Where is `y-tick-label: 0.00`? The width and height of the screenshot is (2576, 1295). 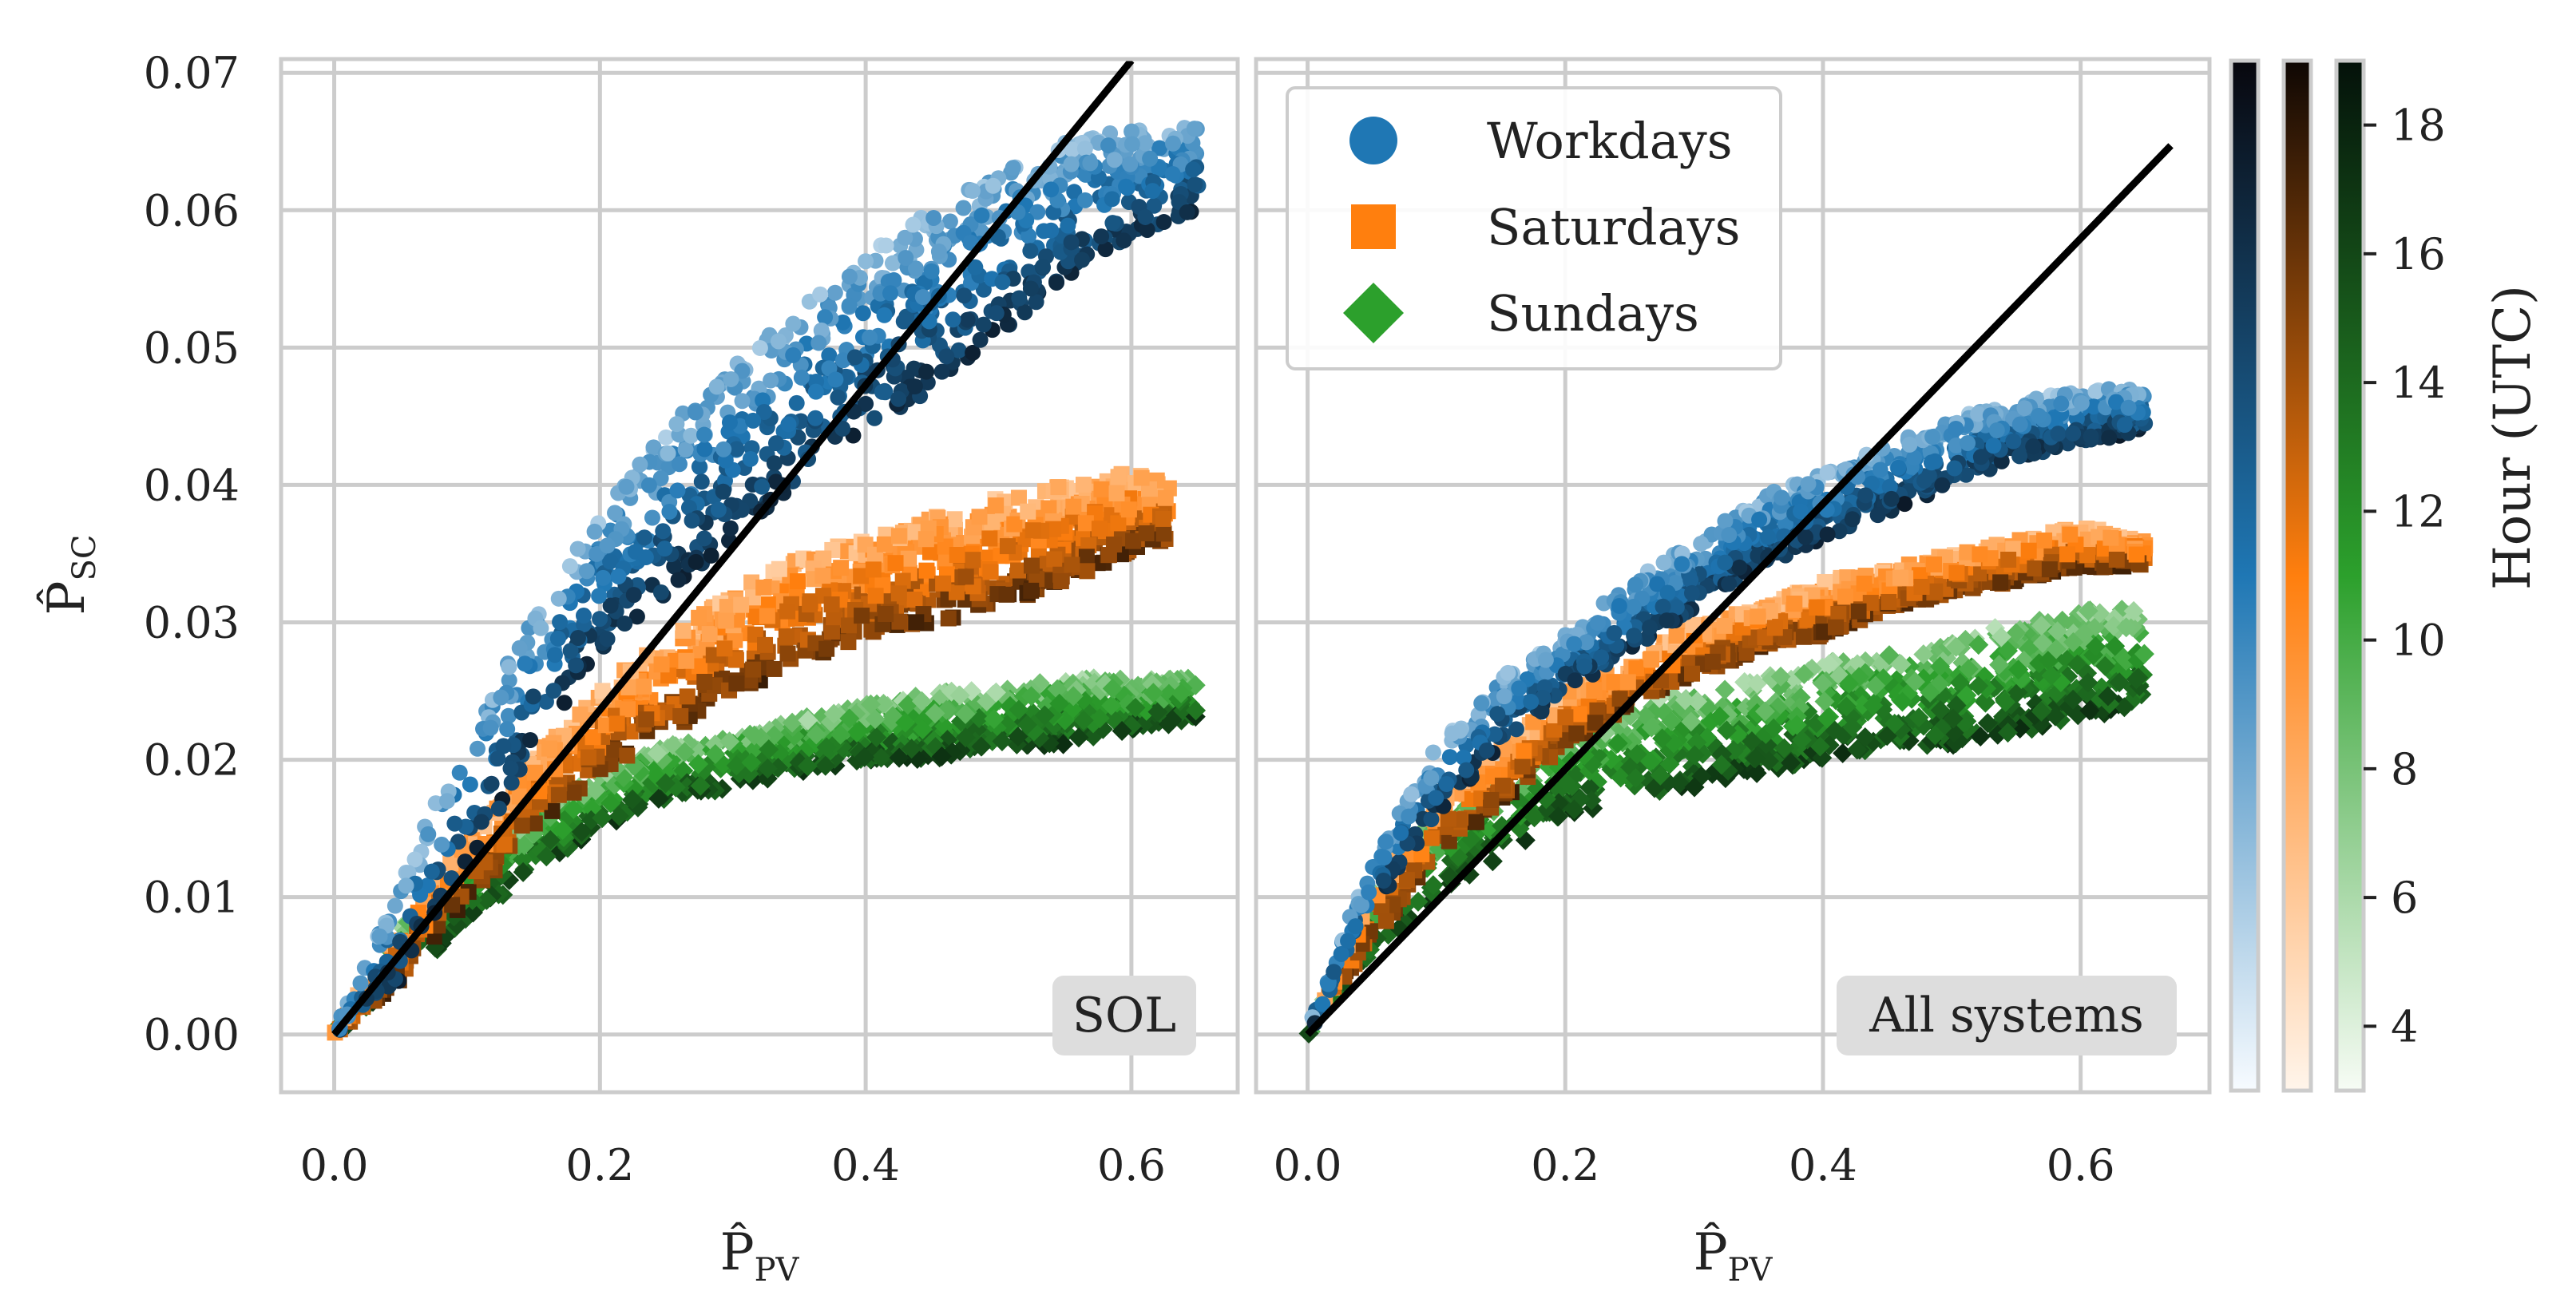 y-tick-label: 0.00 is located at coordinates (192, 1035).